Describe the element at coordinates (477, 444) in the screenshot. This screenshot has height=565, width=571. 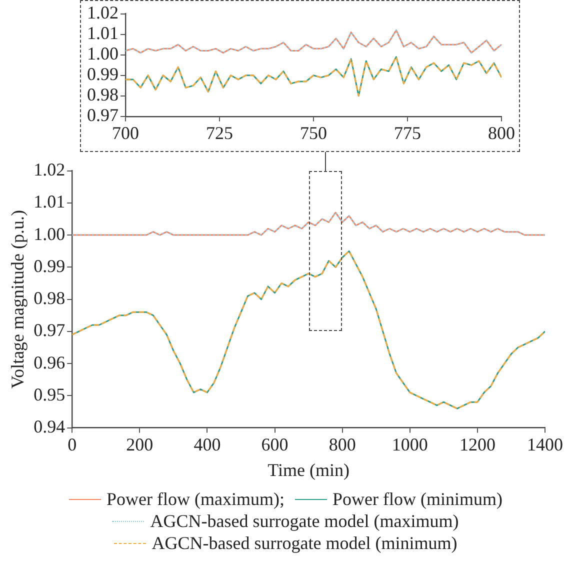
I see `x-tick-label: 1200` at that location.